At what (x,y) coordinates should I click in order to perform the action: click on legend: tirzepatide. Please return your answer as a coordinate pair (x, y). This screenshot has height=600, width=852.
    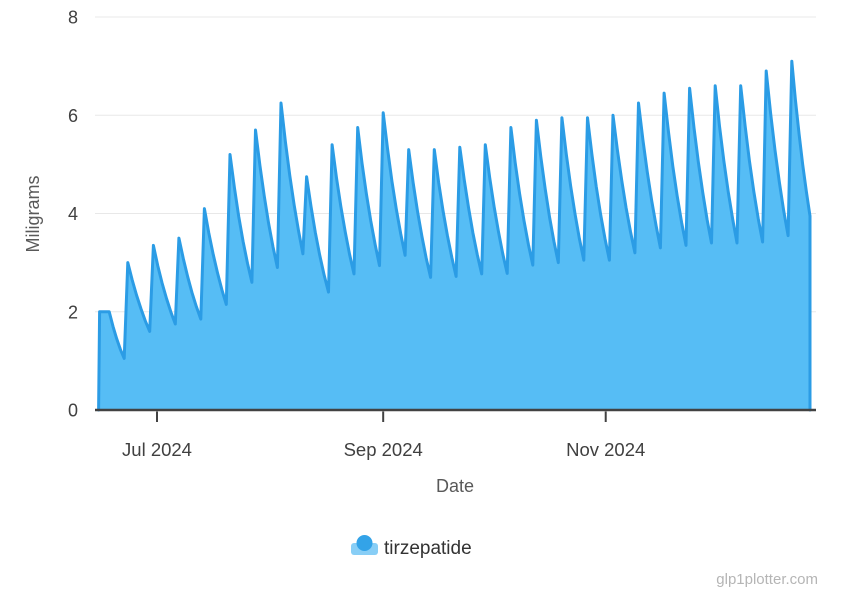
    Looking at the image, I should click on (411, 547).